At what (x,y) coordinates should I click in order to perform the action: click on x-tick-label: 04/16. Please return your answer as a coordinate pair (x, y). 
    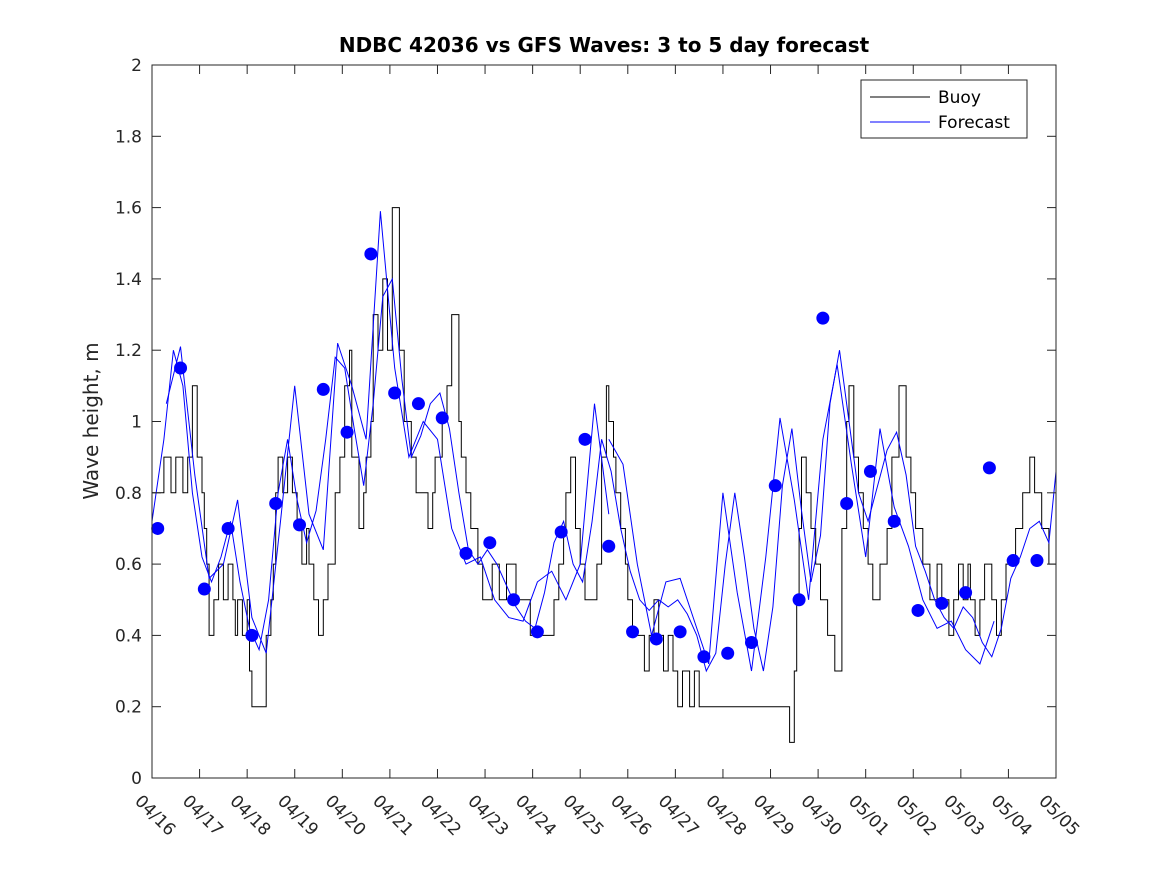
    Looking at the image, I should click on (154, 815).